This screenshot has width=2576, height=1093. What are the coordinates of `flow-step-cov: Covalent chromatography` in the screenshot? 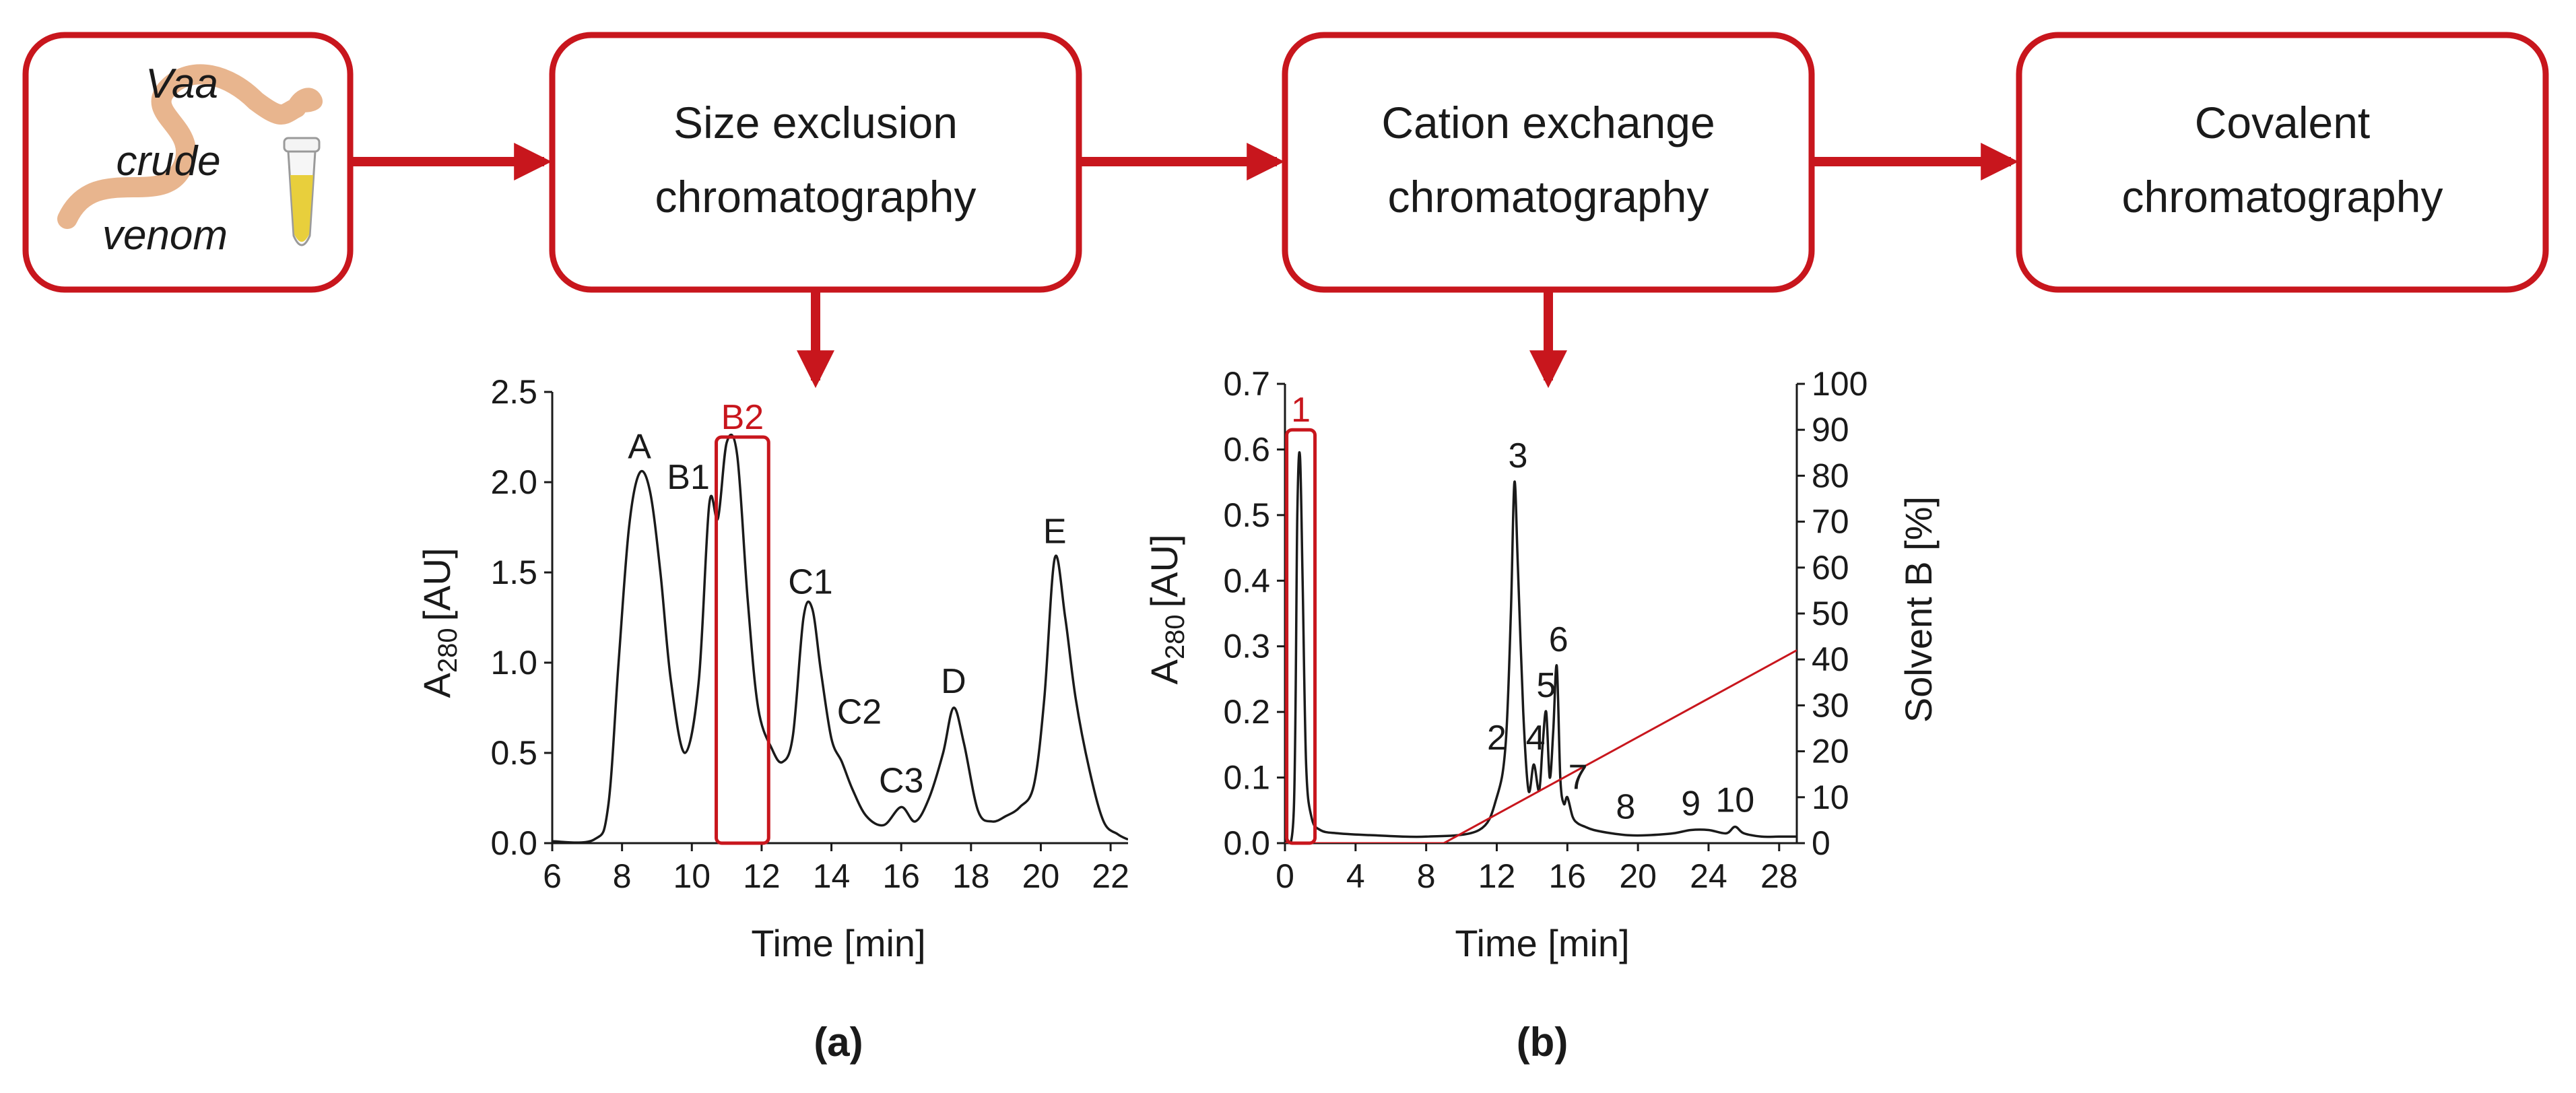 It's located at (2282, 162).